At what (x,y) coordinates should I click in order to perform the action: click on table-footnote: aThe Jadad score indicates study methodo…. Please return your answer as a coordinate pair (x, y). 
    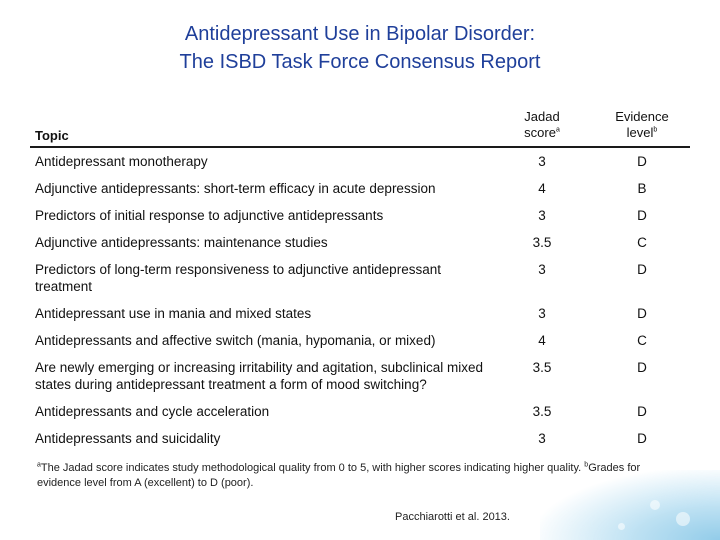
    Looking at the image, I should click on (362, 476).